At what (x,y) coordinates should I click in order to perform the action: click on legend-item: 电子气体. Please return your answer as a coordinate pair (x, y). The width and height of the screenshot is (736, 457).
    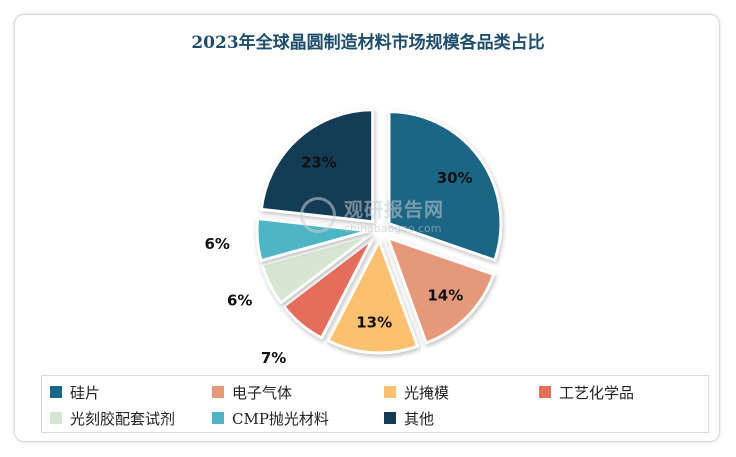
    Looking at the image, I should click on (252, 392).